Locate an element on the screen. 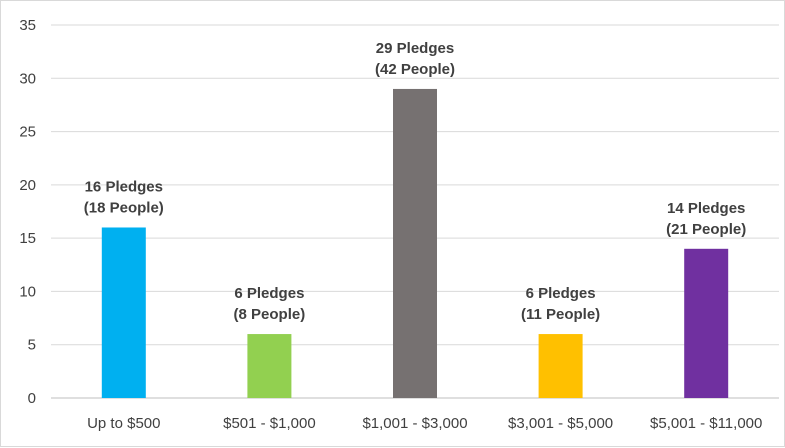 This screenshot has height=448, width=785. x-tick-label: Up to $500 is located at coordinates (123, 423).